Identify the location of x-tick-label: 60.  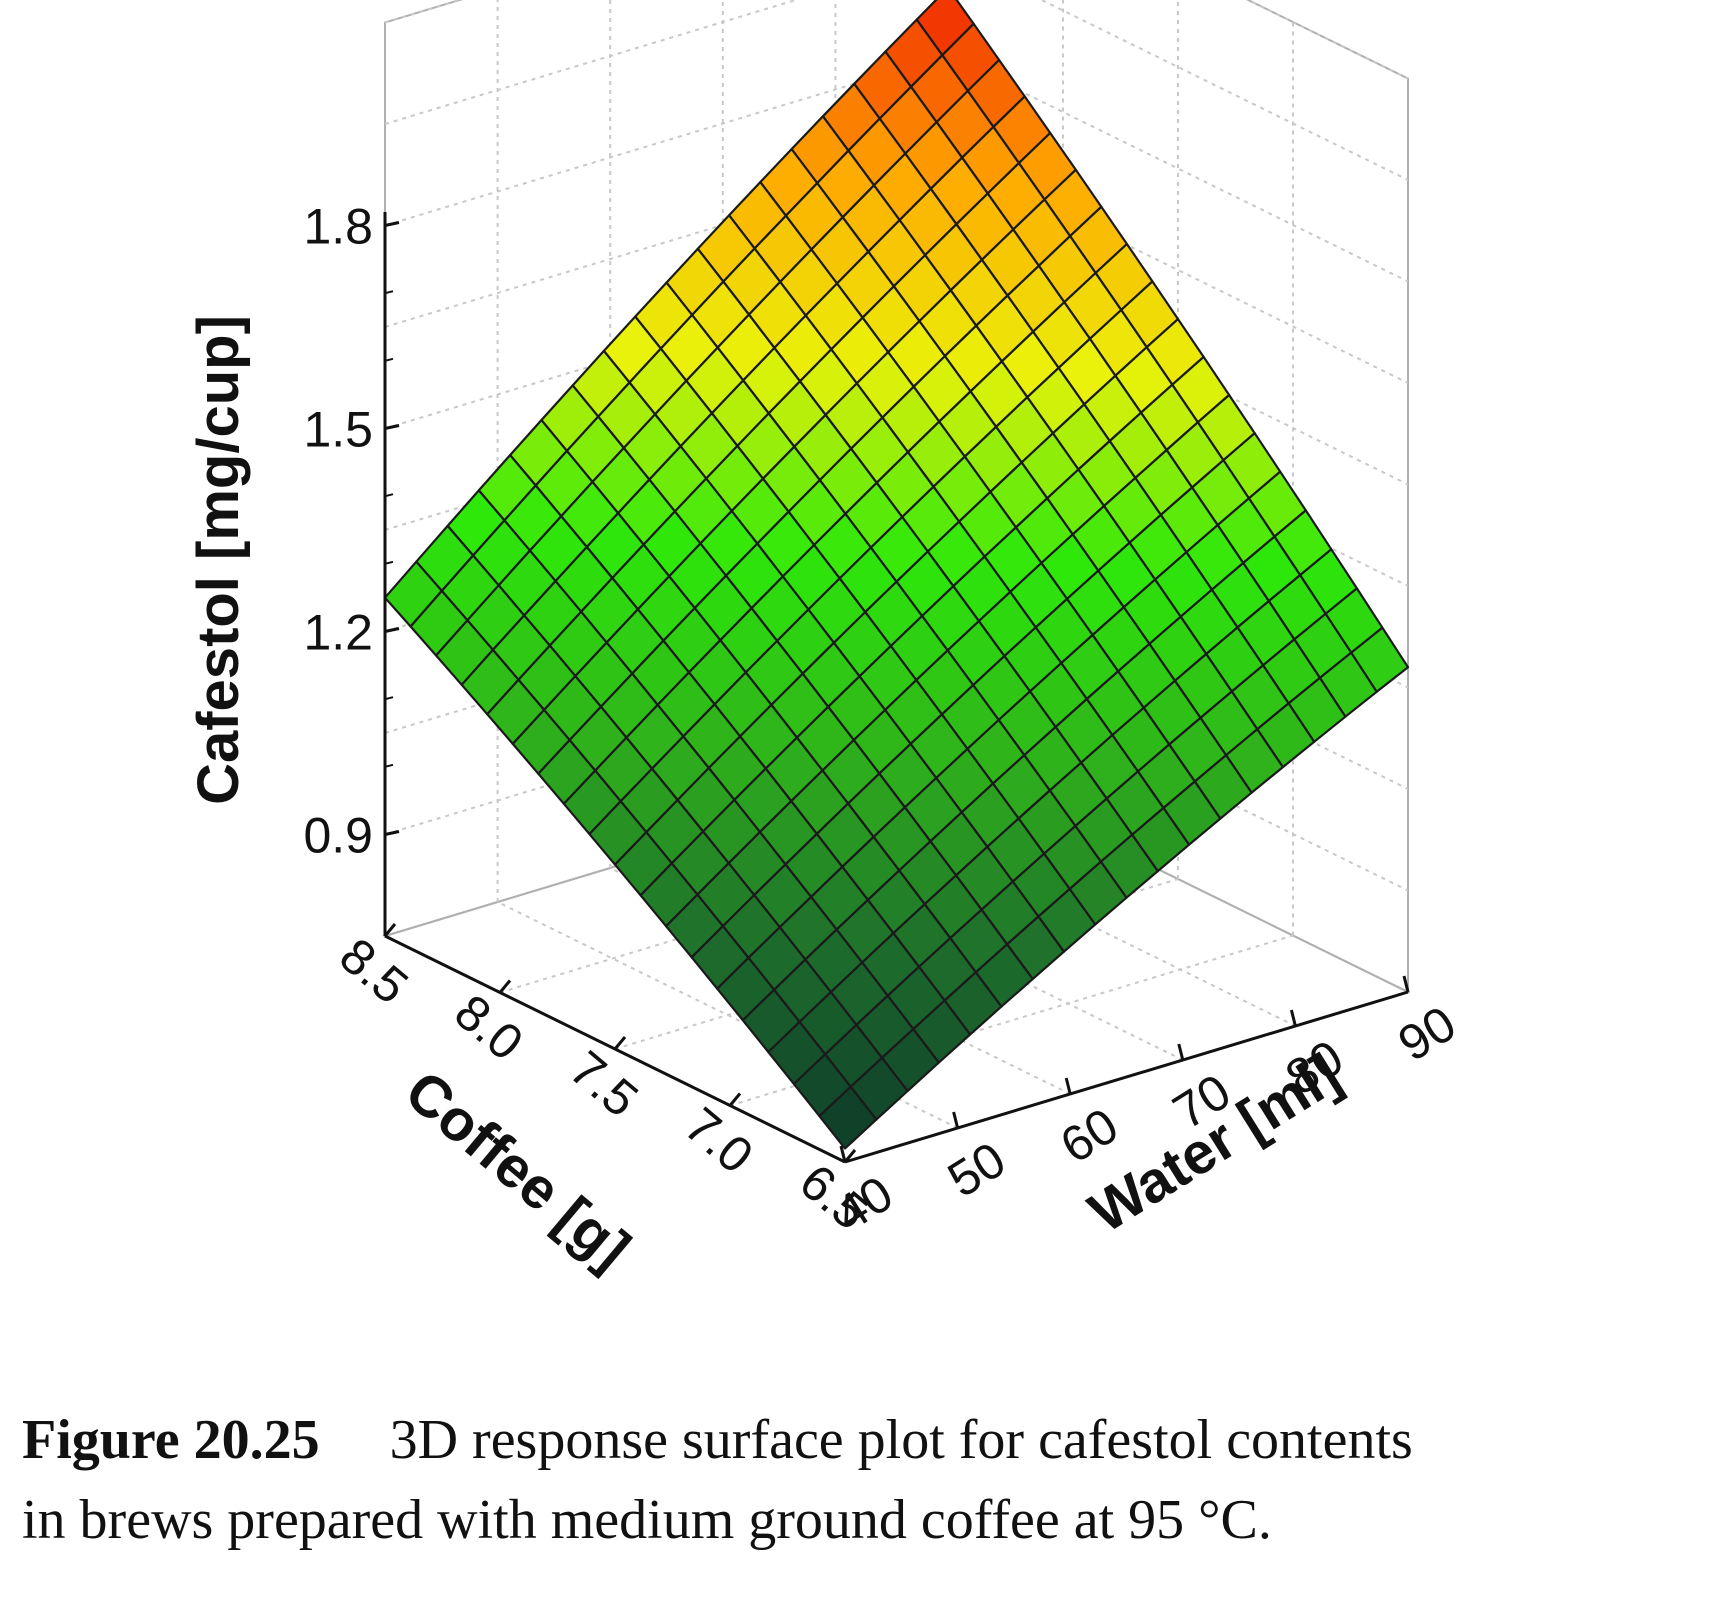
(1089, 1135).